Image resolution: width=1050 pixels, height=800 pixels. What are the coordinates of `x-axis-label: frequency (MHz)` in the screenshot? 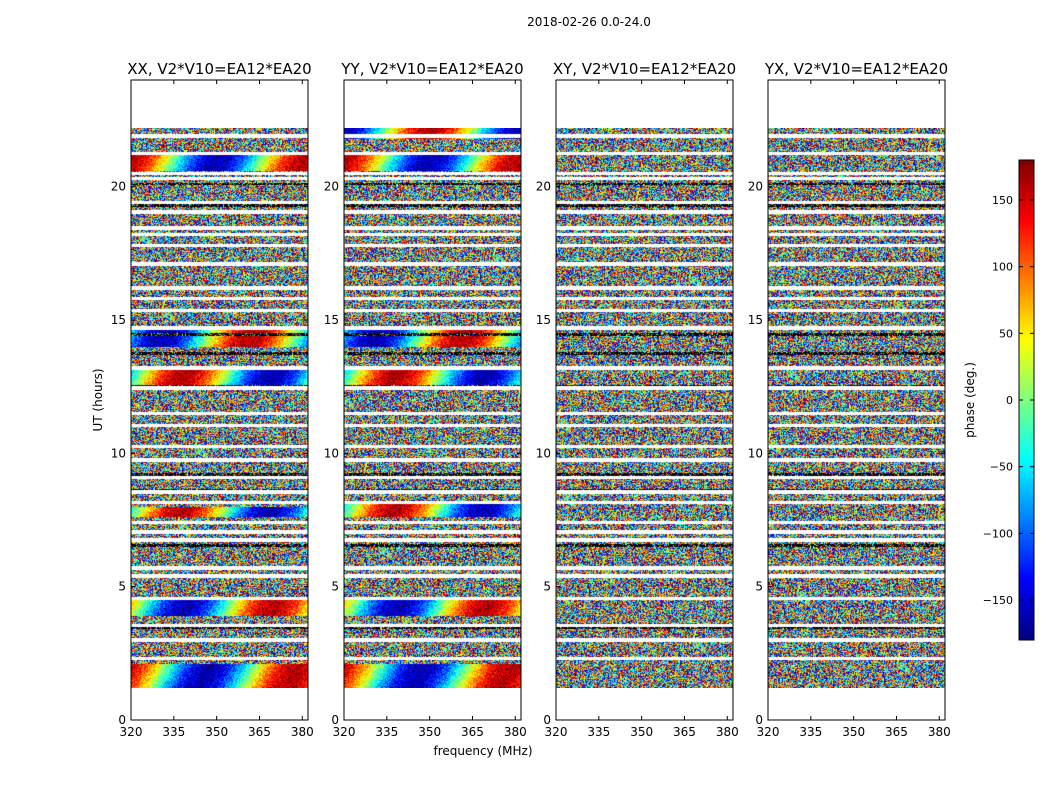 It's located at (482, 751).